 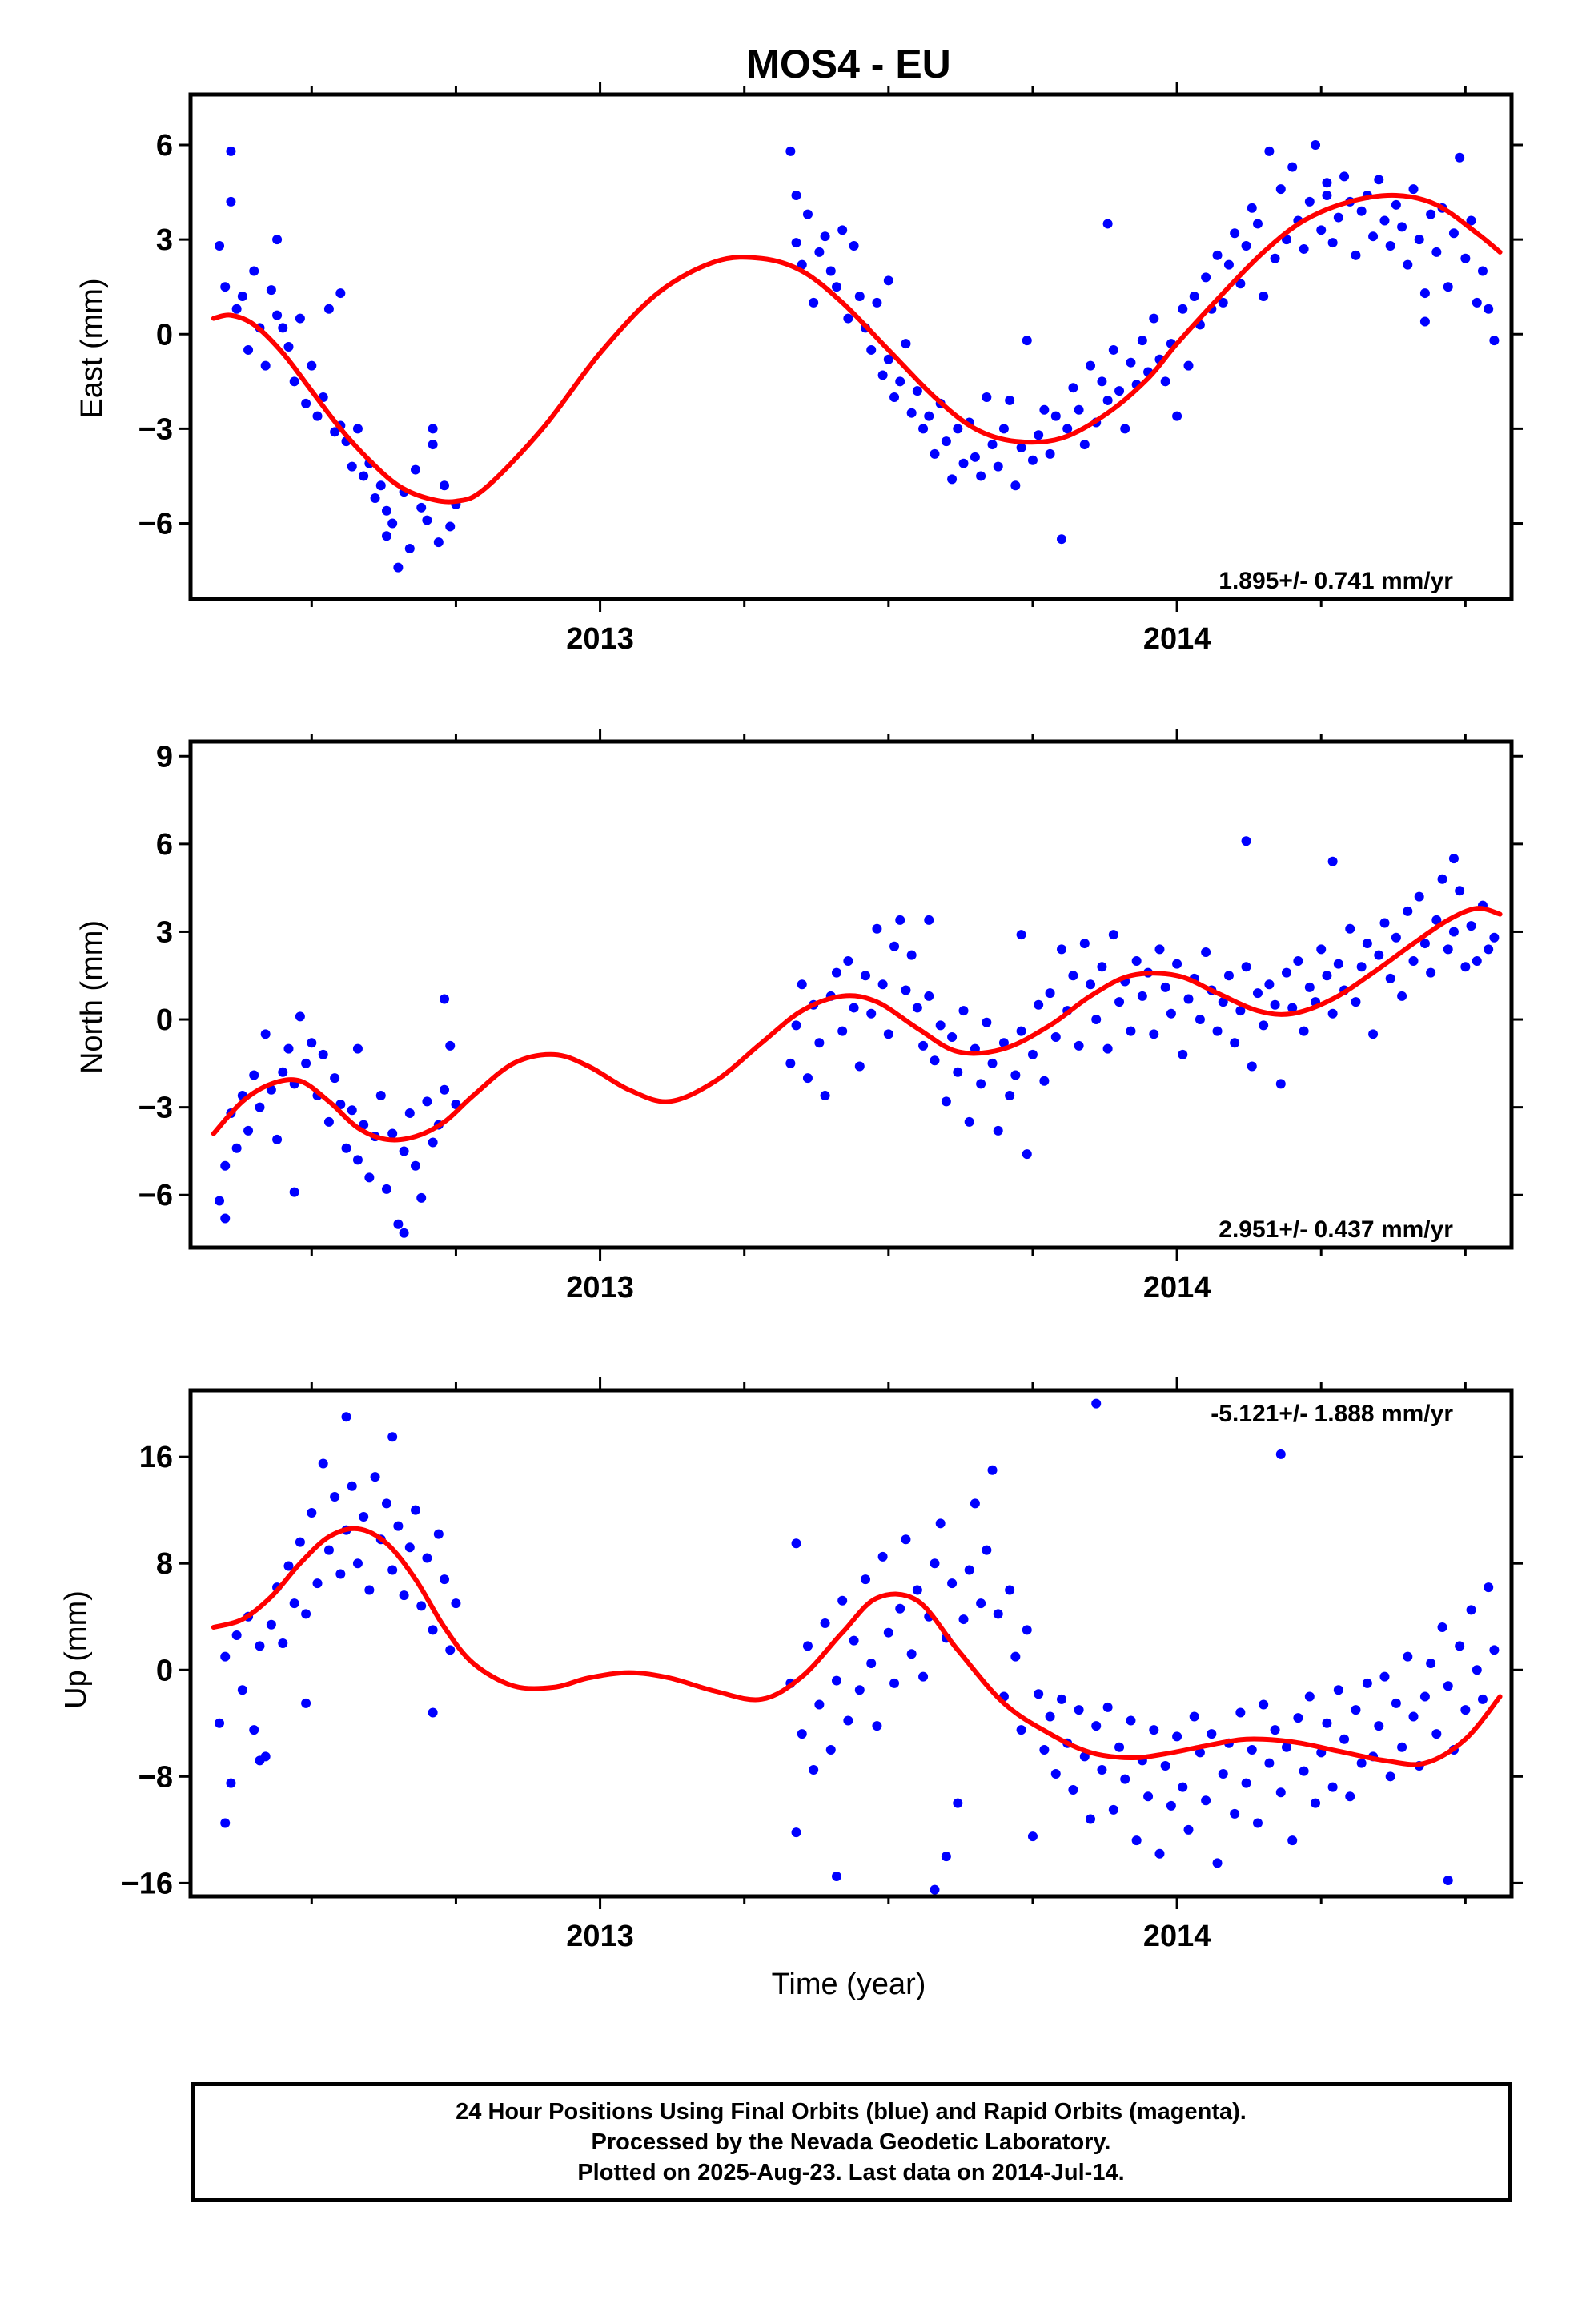 I want to click on rate-east: 1.895+/- 0.741 mm/yr, so click(x=1336, y=581).